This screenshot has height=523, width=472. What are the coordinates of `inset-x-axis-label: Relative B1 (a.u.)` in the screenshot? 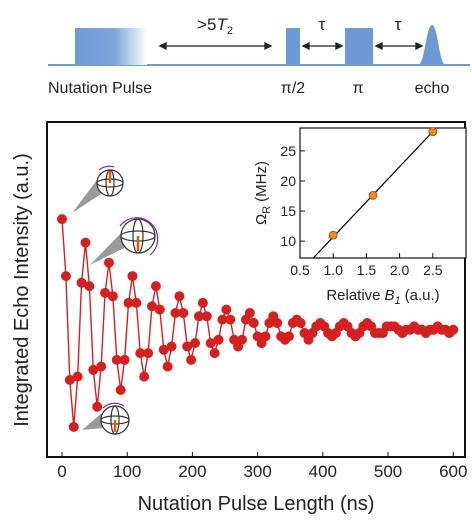 It's located at (382, 297).